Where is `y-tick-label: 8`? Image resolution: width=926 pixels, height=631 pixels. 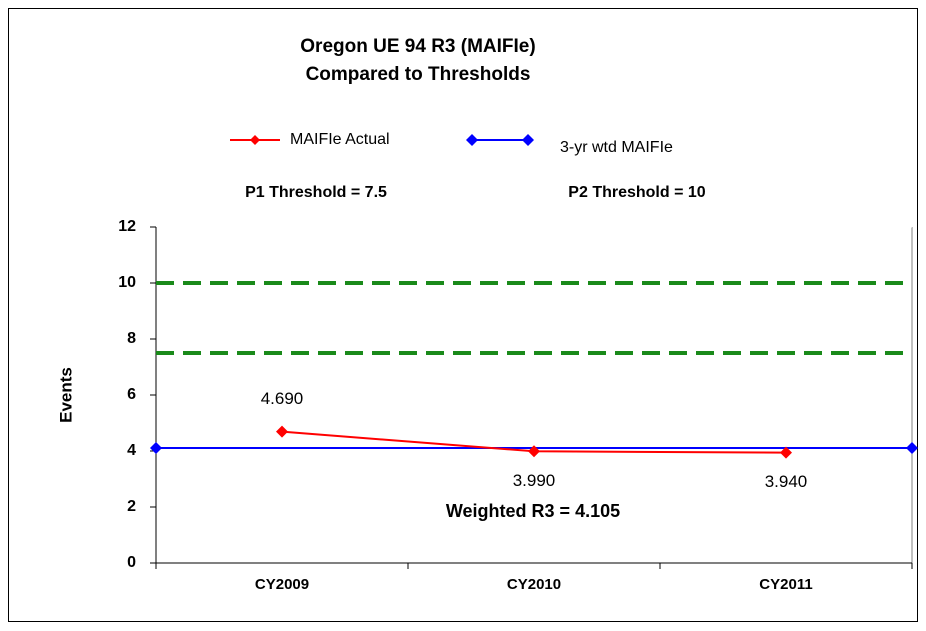 y-tick-label: 8 is located at coordinates (131, 338).